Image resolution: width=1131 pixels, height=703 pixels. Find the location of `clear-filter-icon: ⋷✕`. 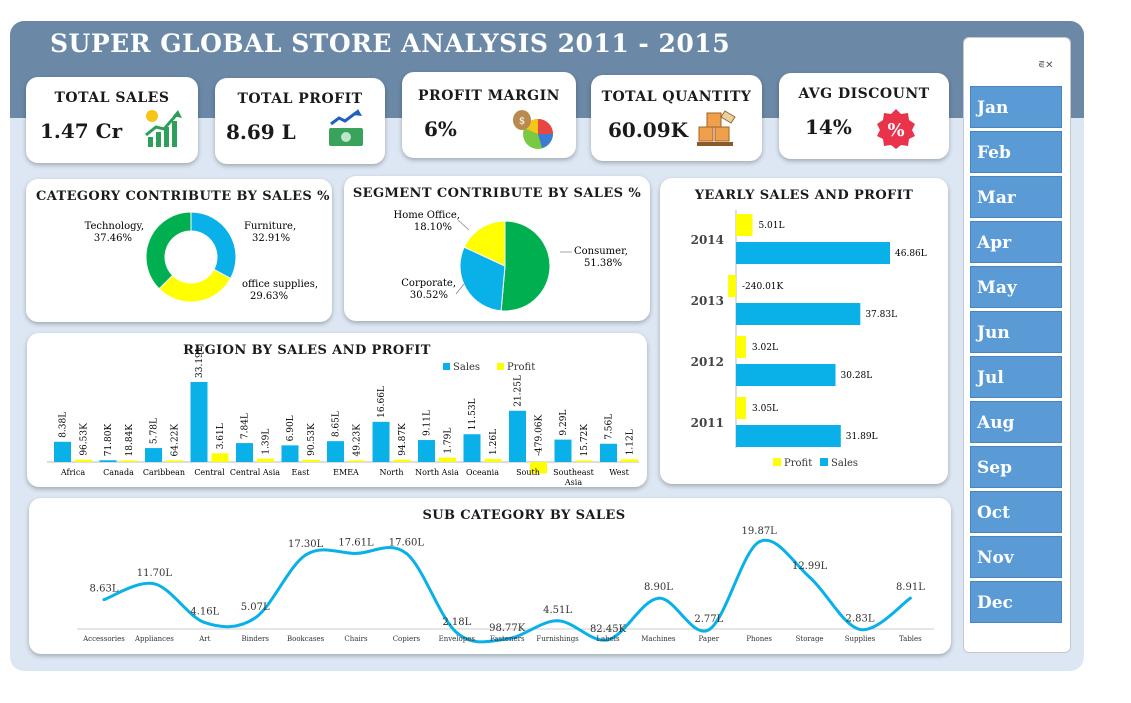

clear-filter-icon: ⋷✕ is located at coordinates (1046, 65).